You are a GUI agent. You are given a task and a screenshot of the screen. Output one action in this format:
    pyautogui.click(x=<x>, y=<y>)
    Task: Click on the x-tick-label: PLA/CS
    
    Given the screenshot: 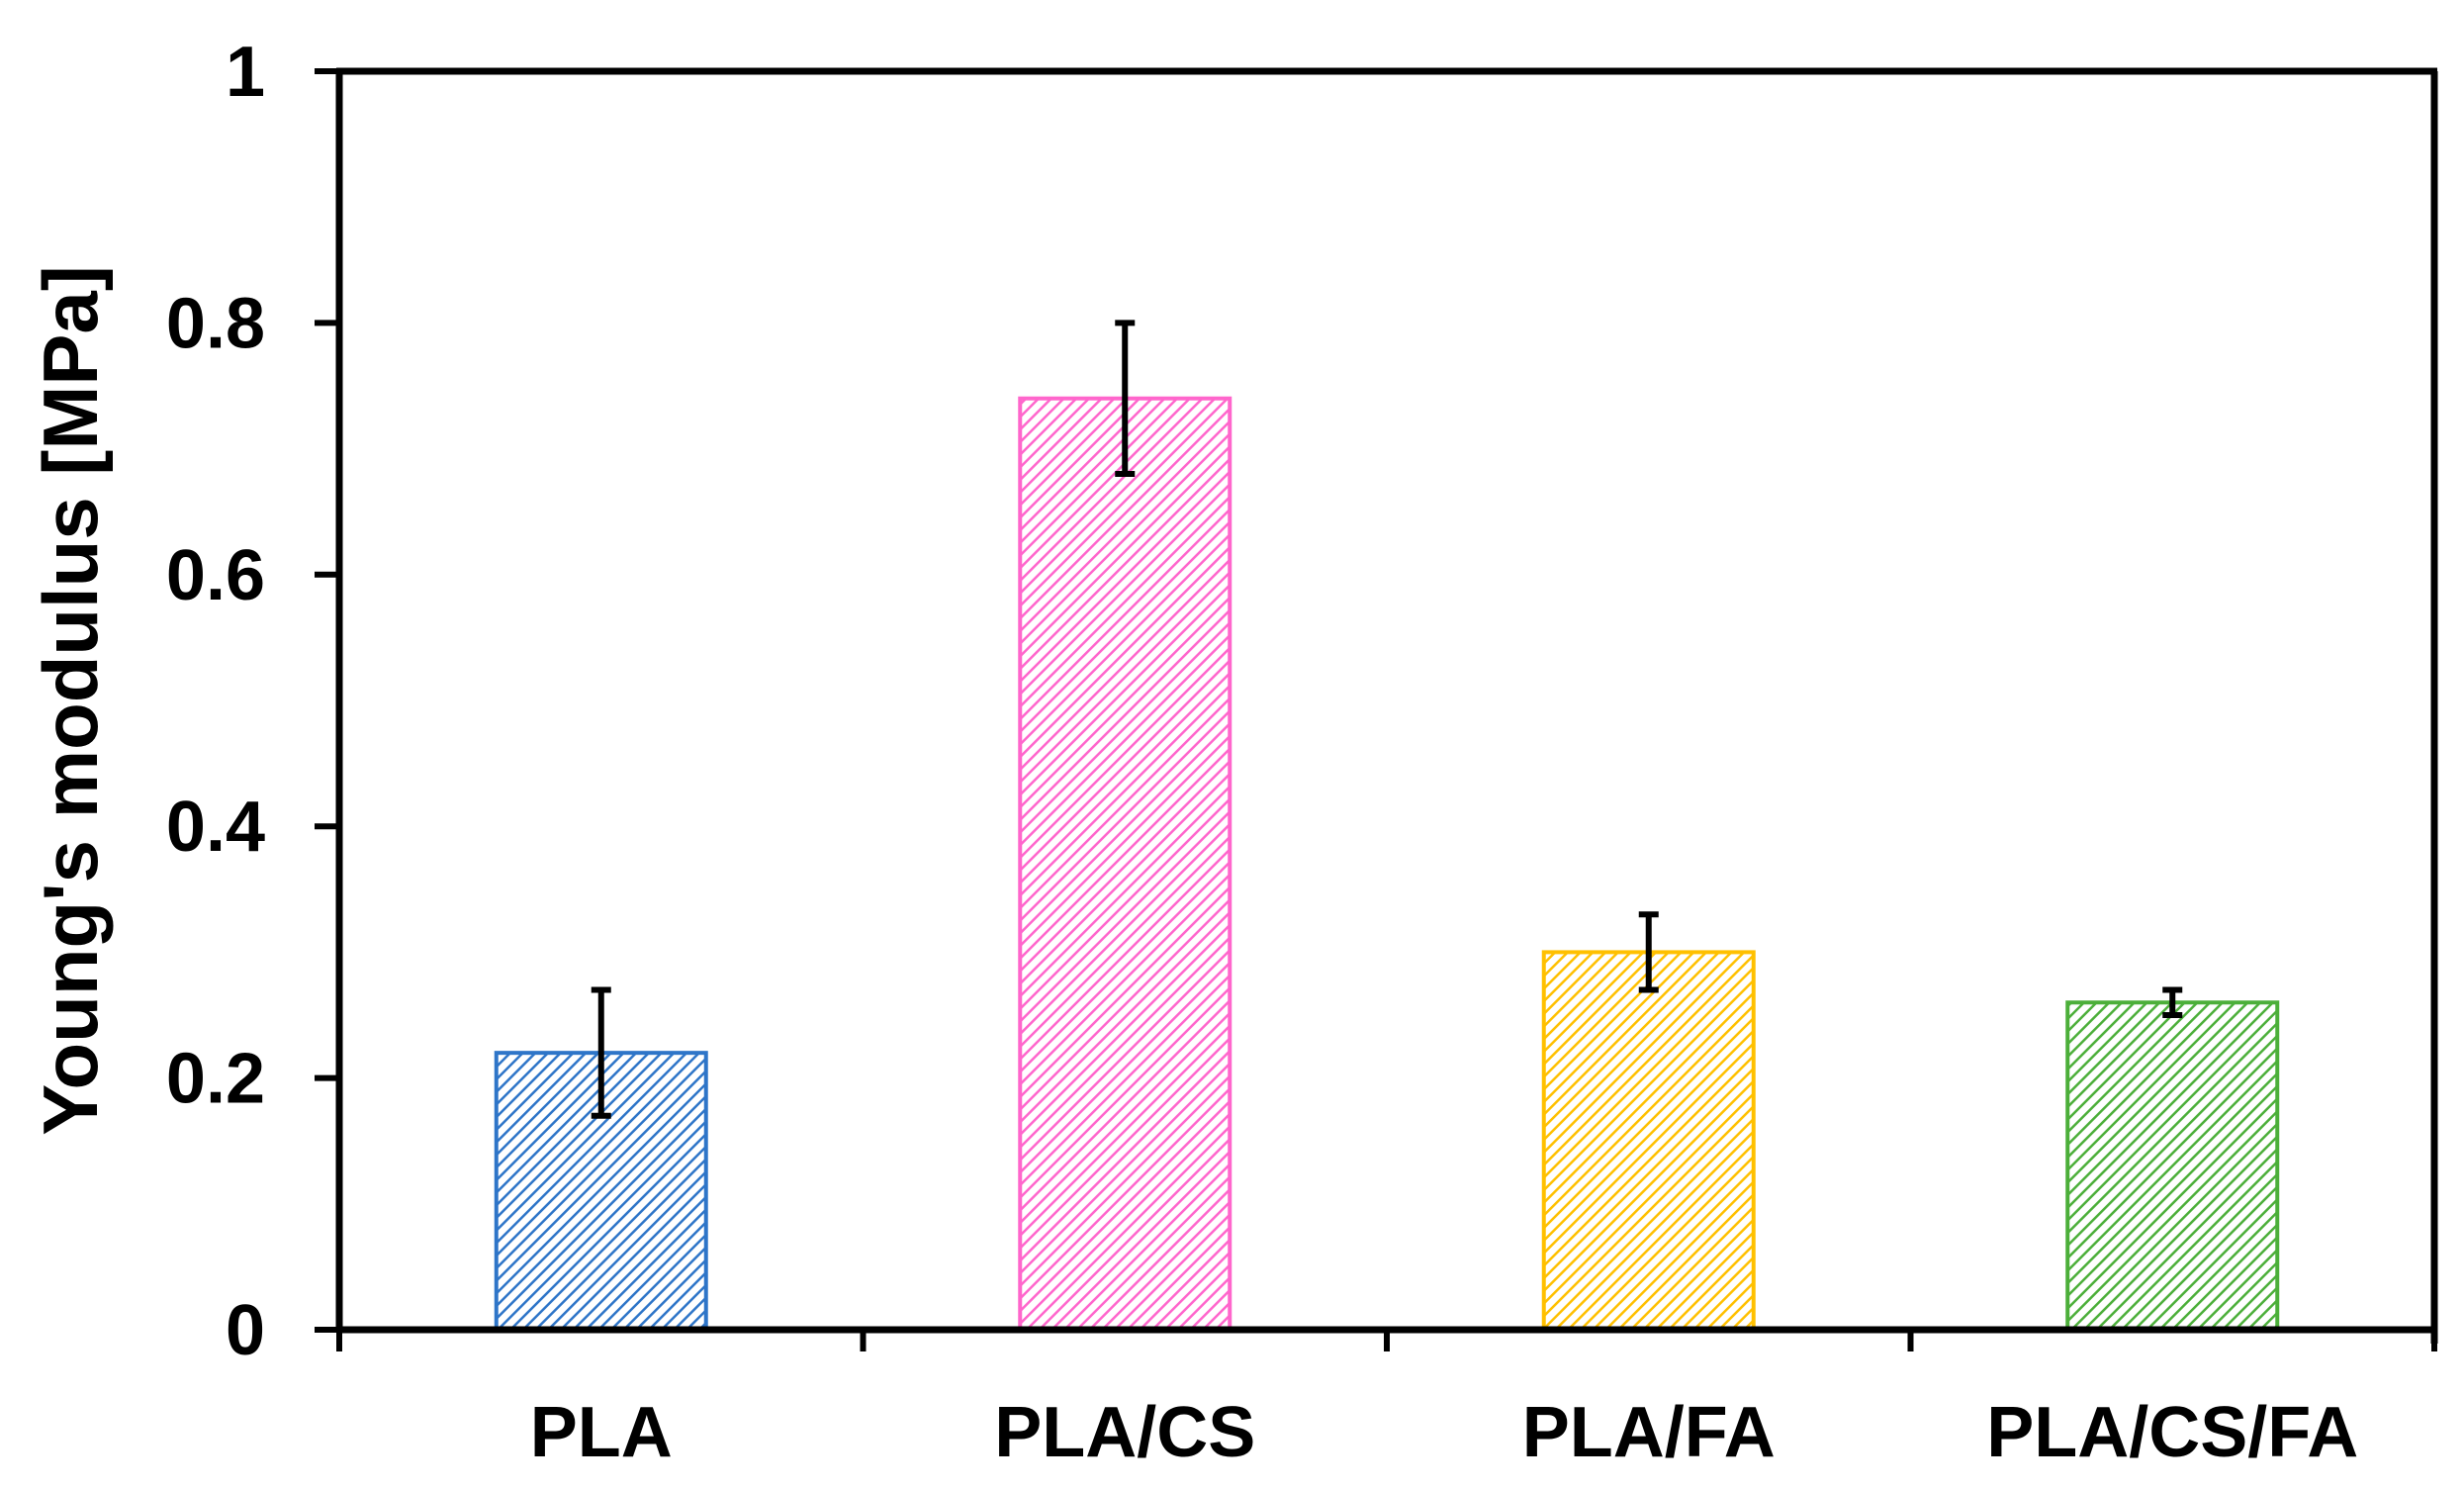 What is the action you would take?
    pyautogui.click(x=1124, y=1433)
    